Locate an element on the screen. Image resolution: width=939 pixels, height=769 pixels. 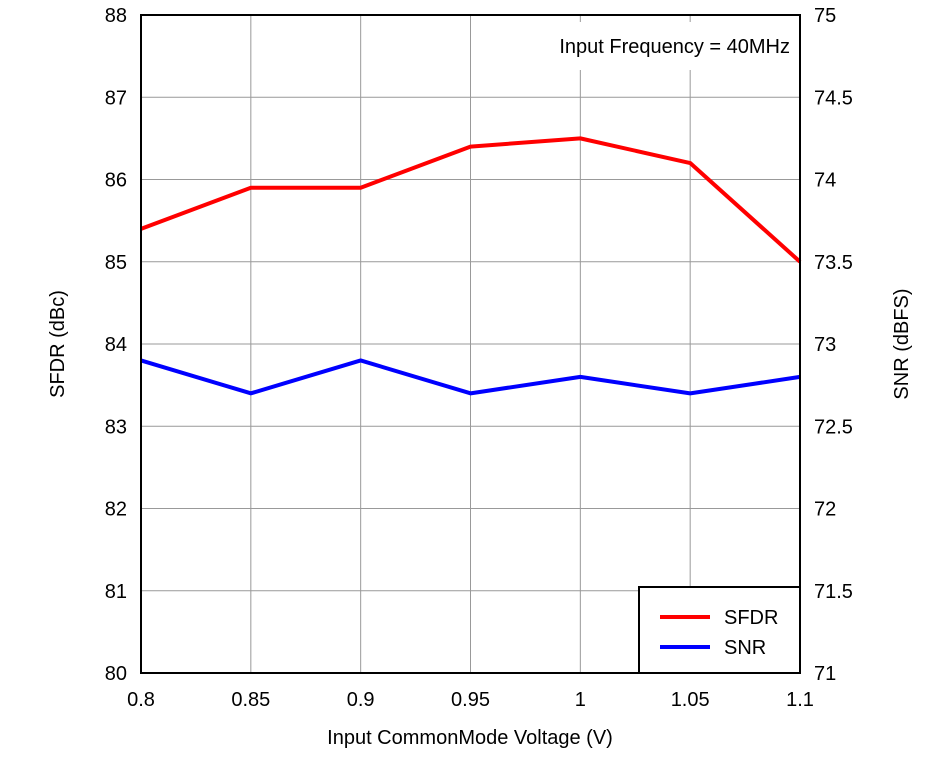
y-tick-label: 87 is located at coordinates (116, 98).